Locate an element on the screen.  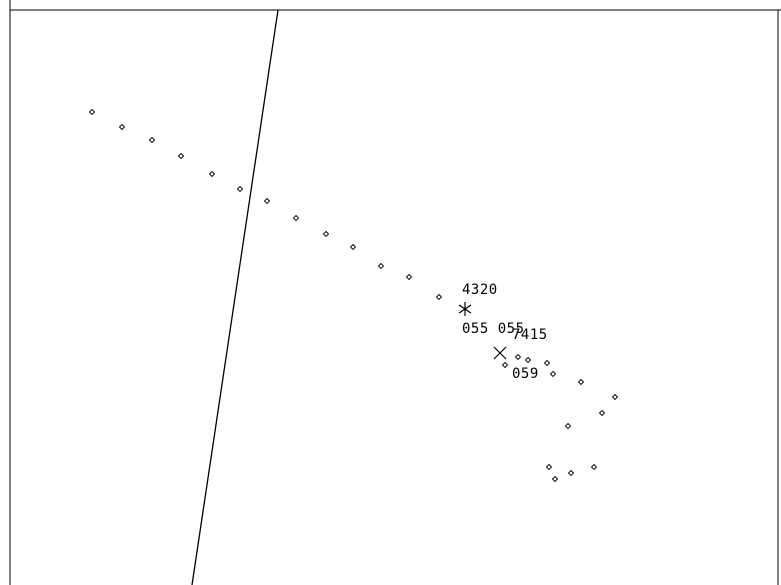
data-block-4320-altitude: 055 055 is located at coordinates (493, 329).